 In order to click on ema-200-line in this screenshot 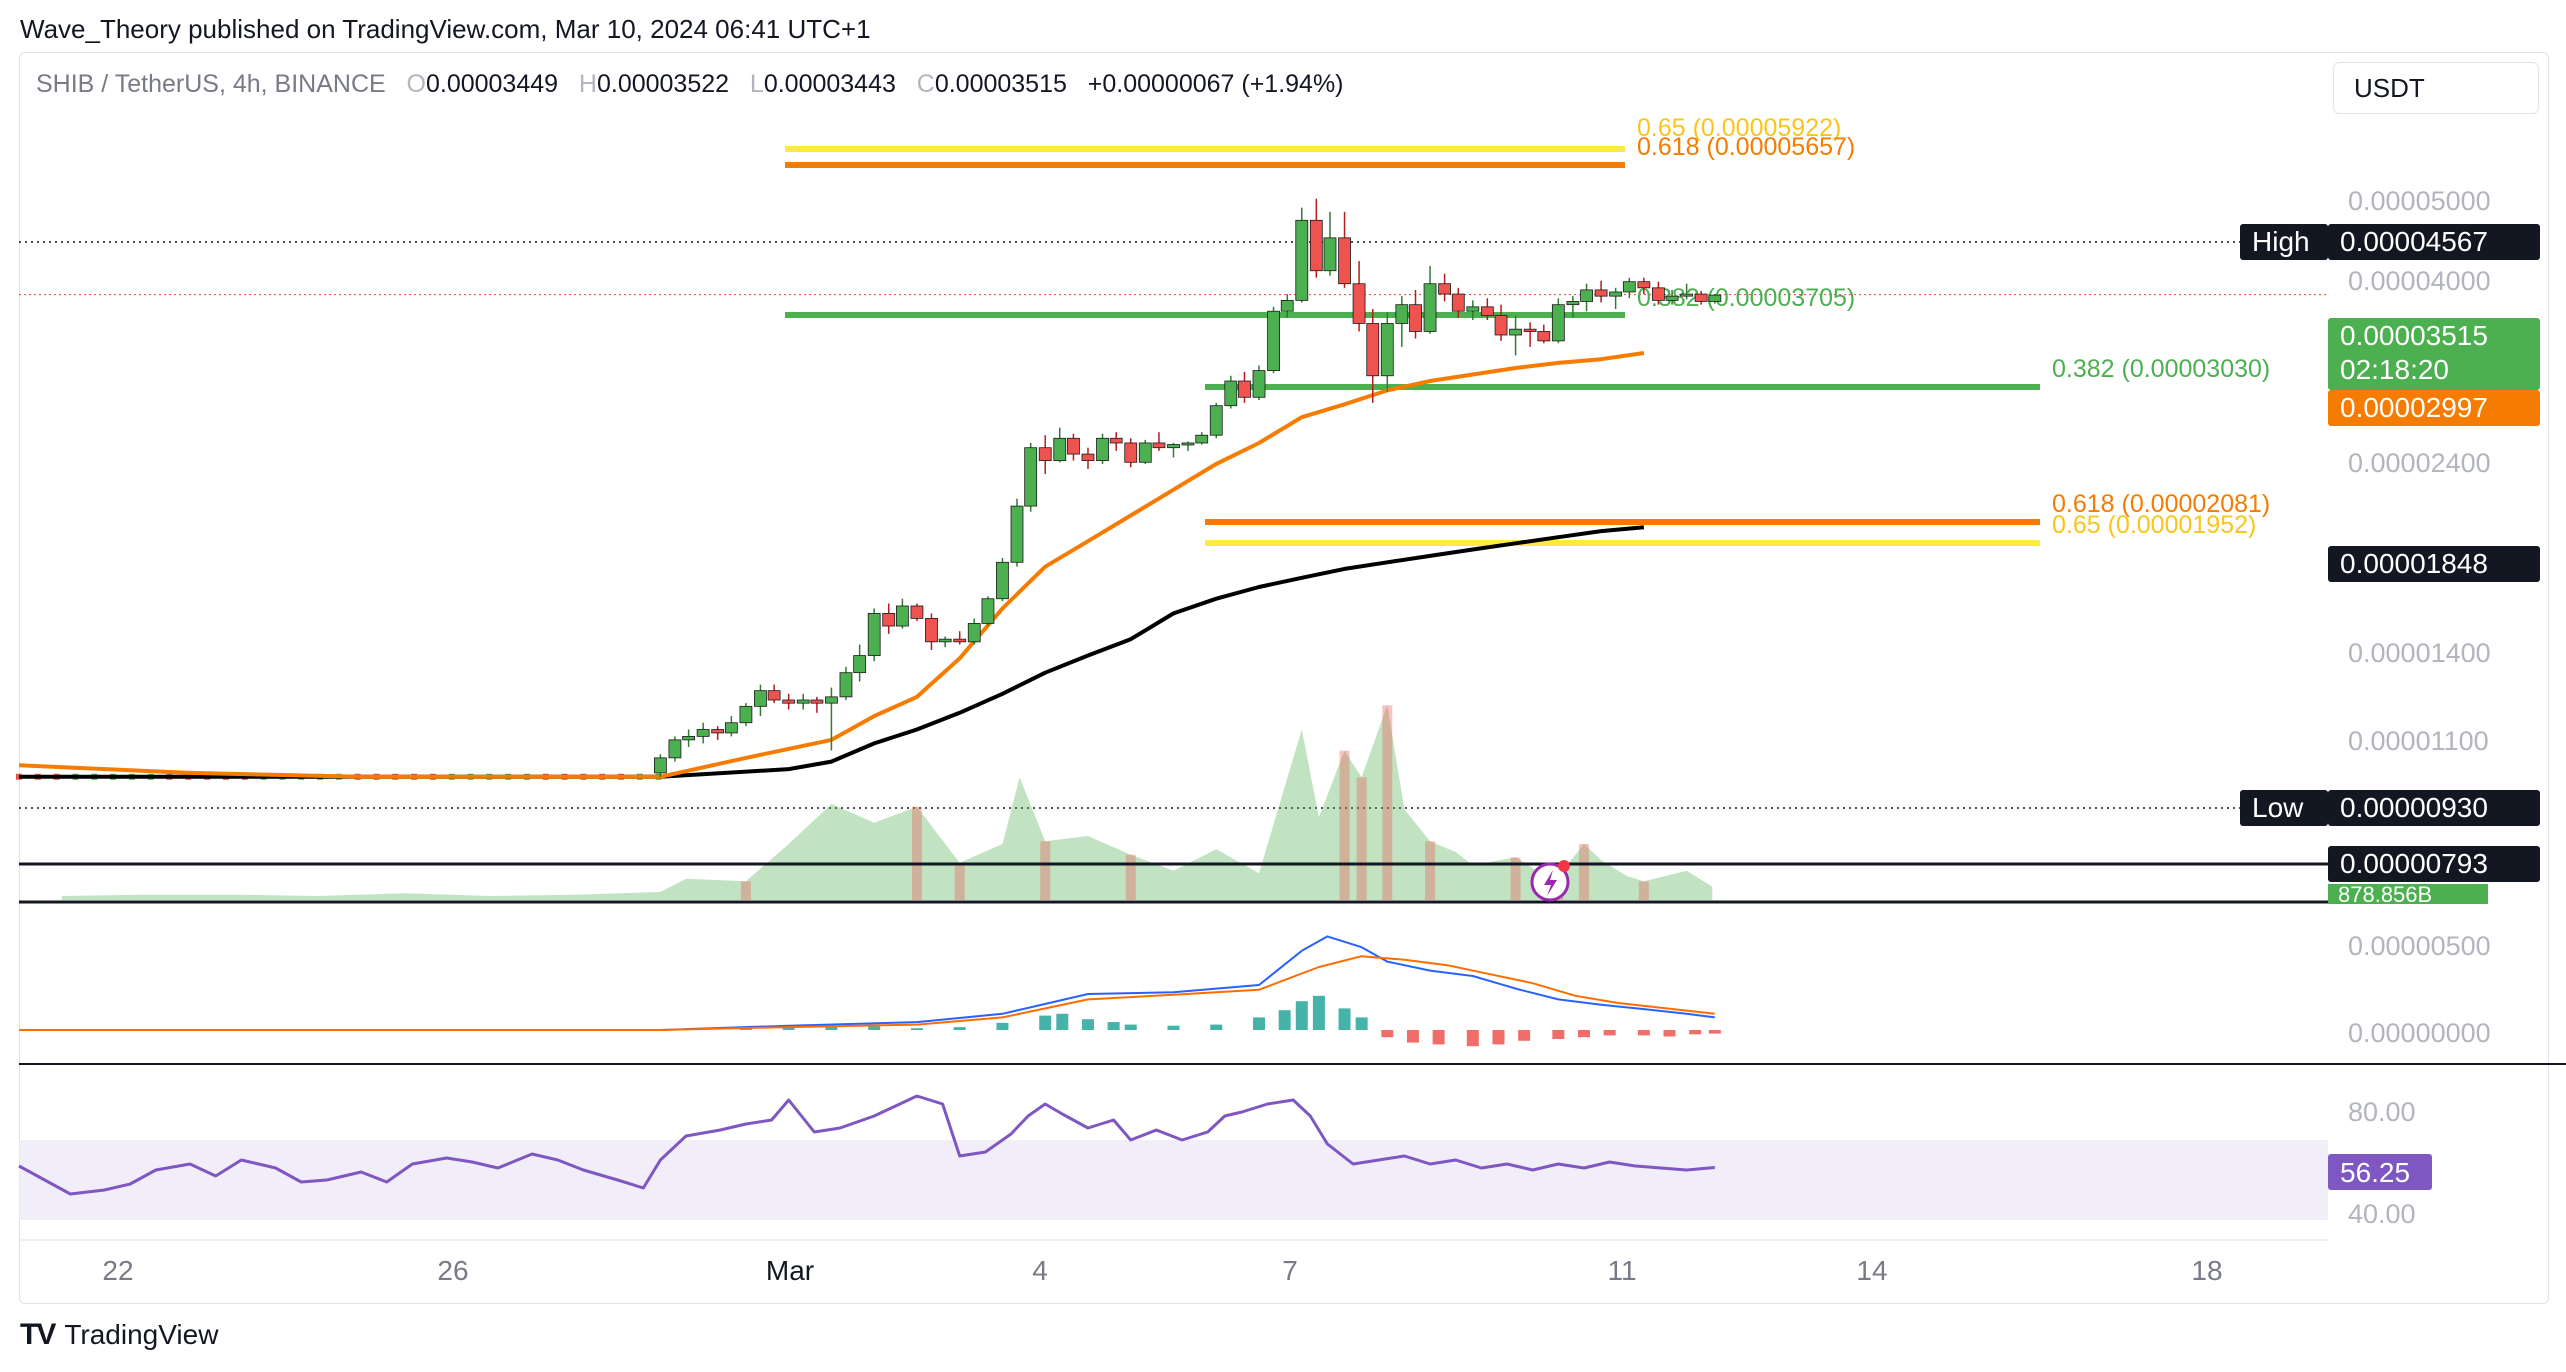, I will do `click(832, 652)`.